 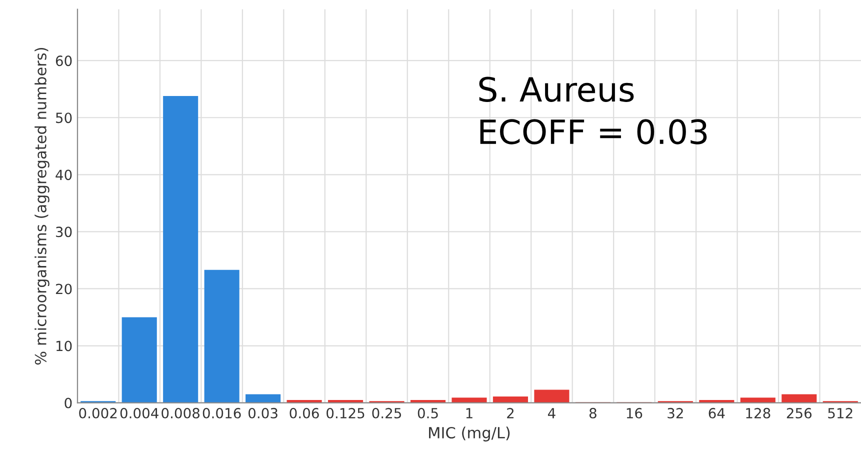 What do you see at coordinates (139, 413) in the screenshot?
I see `x-tick-label: 0.004` at bounding box center [139, 413].